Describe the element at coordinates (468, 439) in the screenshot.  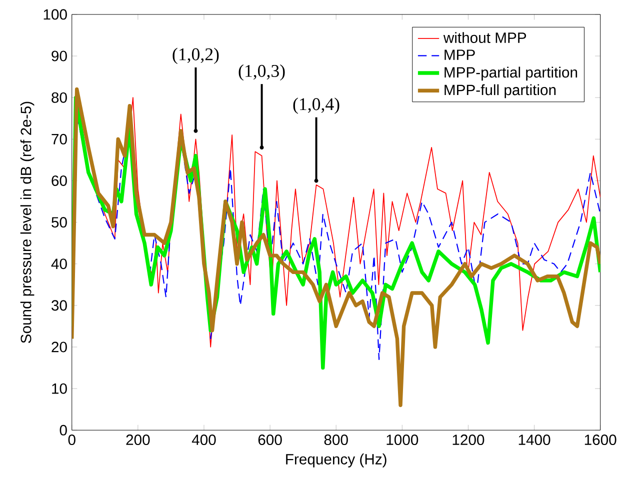
I see `x-tick-label: 1200` at that location.